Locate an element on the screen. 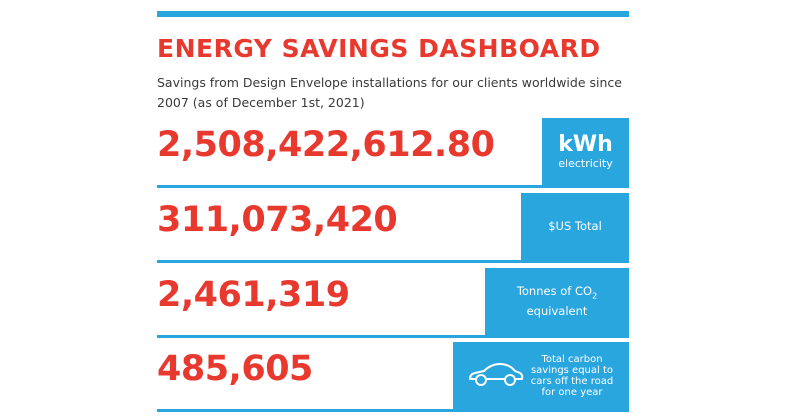 The image size is (800, 420). metric-value: 2,508,422,612.80 is located at coordinates (326, 145).